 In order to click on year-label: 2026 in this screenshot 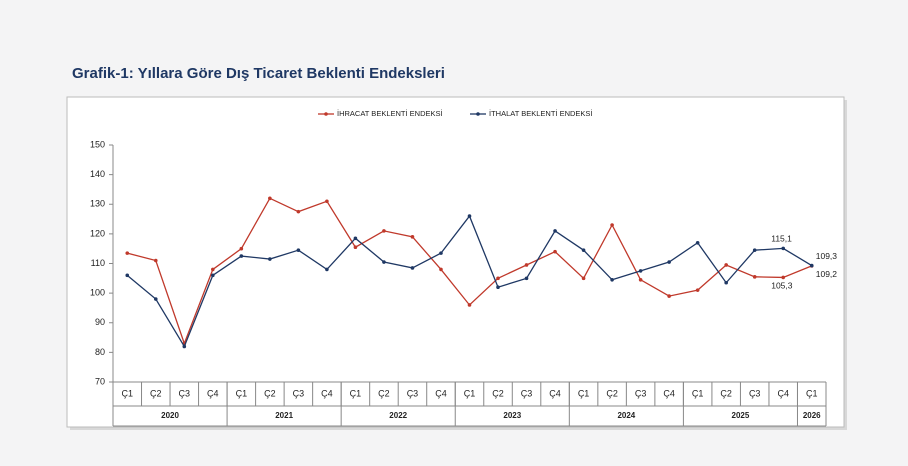, I will do `click(812, 415)`.